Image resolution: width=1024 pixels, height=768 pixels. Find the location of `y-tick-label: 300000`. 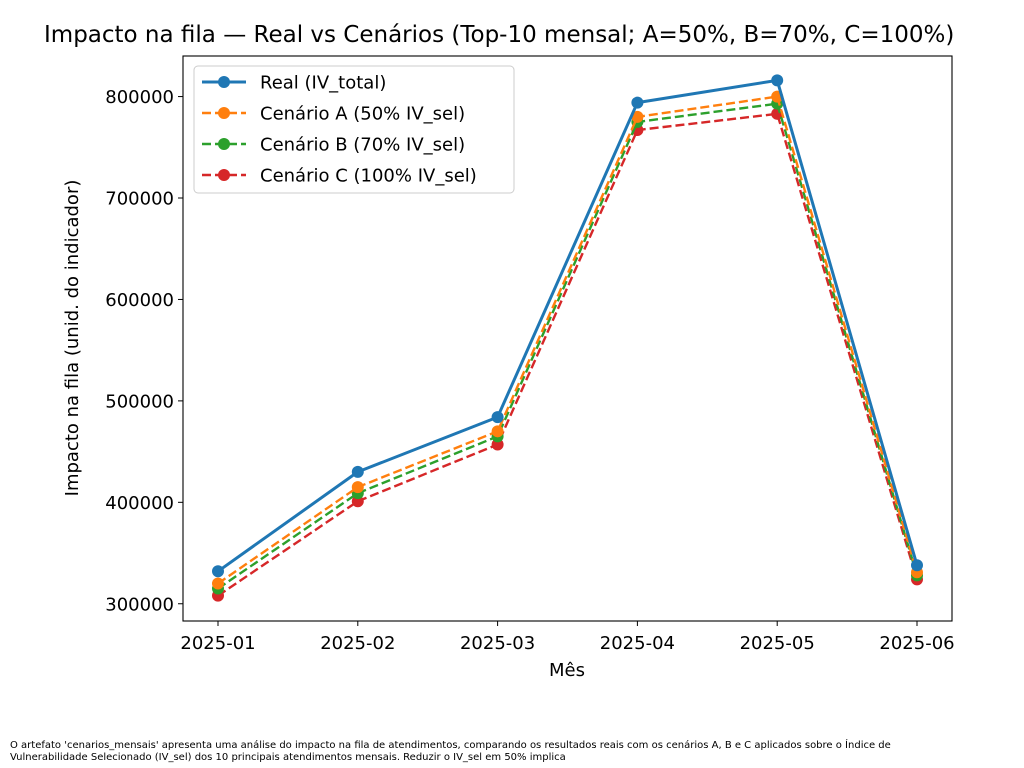

y-tick-label: 300000 is located at coordinates (139, 604).